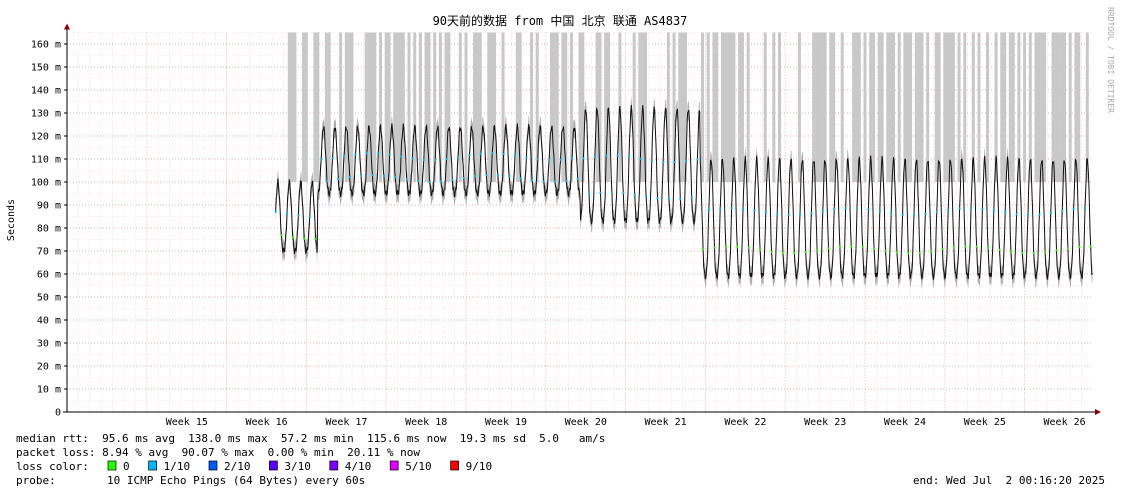 This screenshot has height=494, width=1121. What do you see at coordinates (46, 183) in the screenshot?
I see `y-tick-label: 100 m` at bounding box center [46, 183].